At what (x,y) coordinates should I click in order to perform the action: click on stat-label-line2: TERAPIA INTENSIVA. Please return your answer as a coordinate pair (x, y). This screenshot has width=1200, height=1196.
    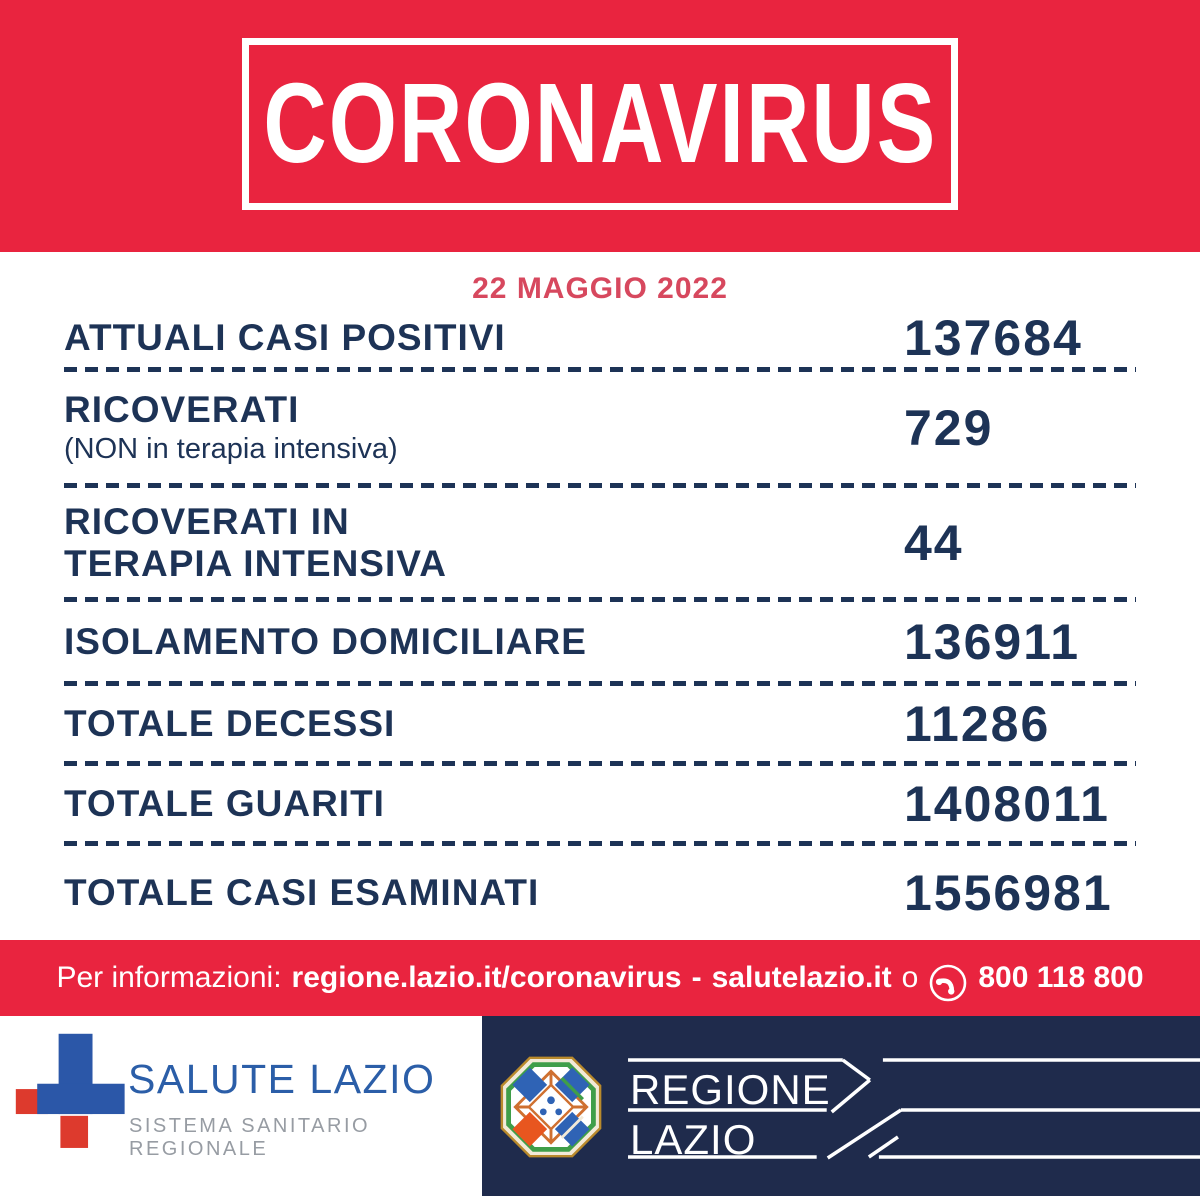
    Looking at the image, I should click on (255, 563).